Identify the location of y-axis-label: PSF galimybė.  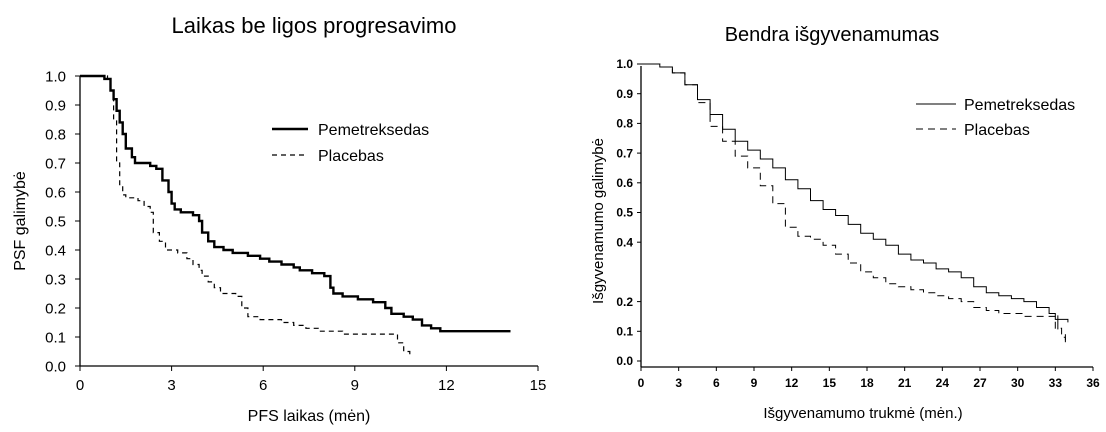
(20, 221).